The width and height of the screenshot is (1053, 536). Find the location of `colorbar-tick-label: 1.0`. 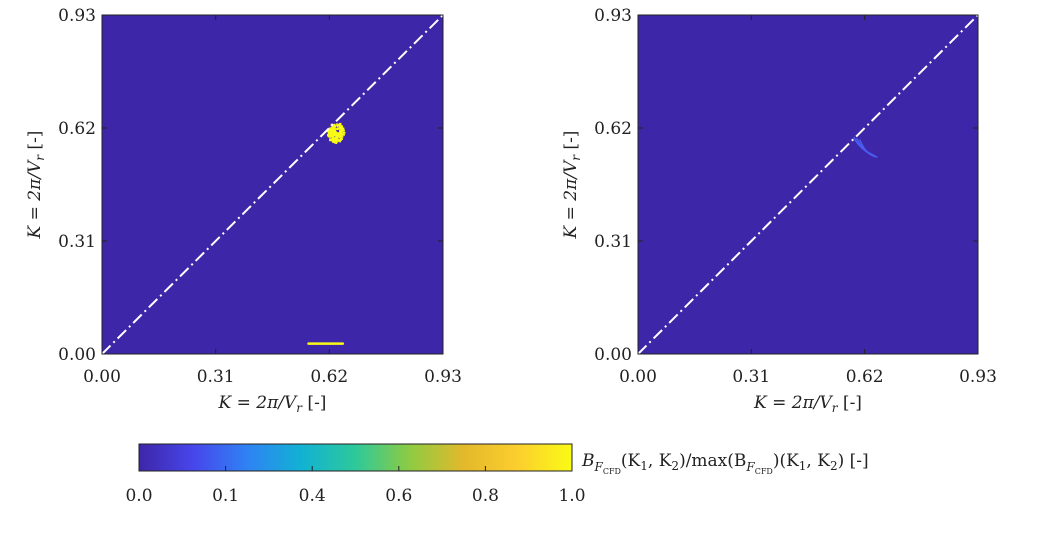

colorbar-tick-label: 1.0 is located at coordinates (571, 496).